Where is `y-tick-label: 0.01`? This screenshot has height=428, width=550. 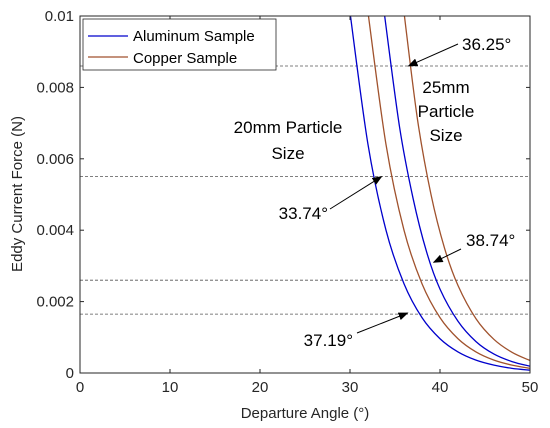
y-tick-label: 0.01 is located at coordinates (59, 16).